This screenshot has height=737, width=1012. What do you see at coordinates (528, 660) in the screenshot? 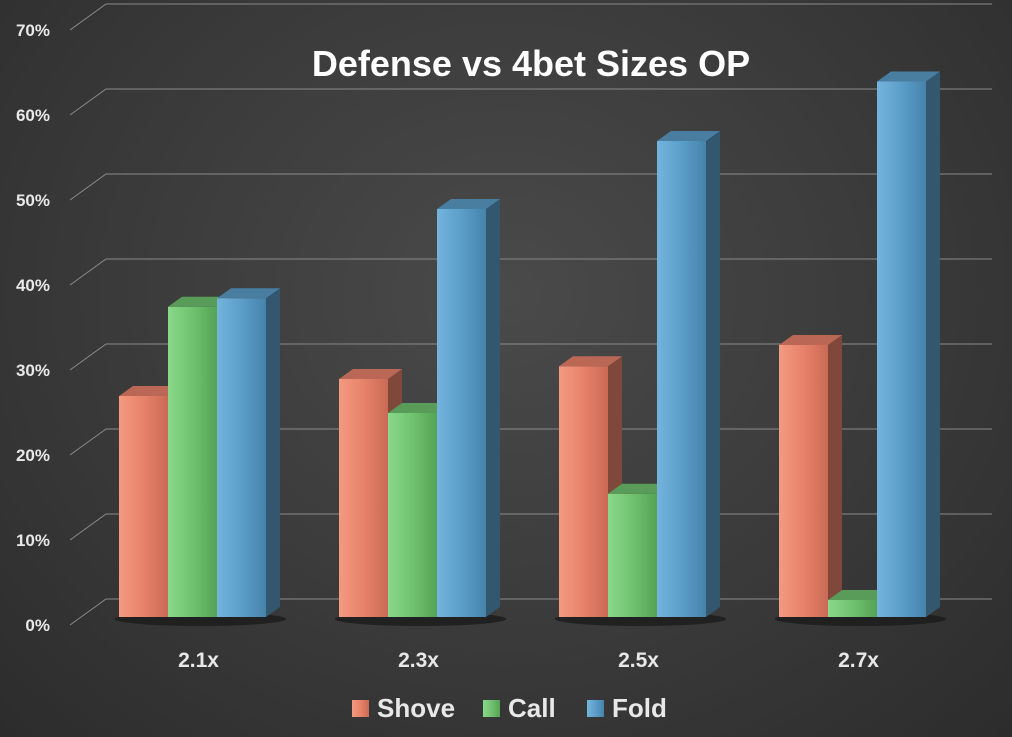
I see `x-axis-labels: 2.1x 2.3x 2.5x 2.7x` at bounding box center [528, 660].